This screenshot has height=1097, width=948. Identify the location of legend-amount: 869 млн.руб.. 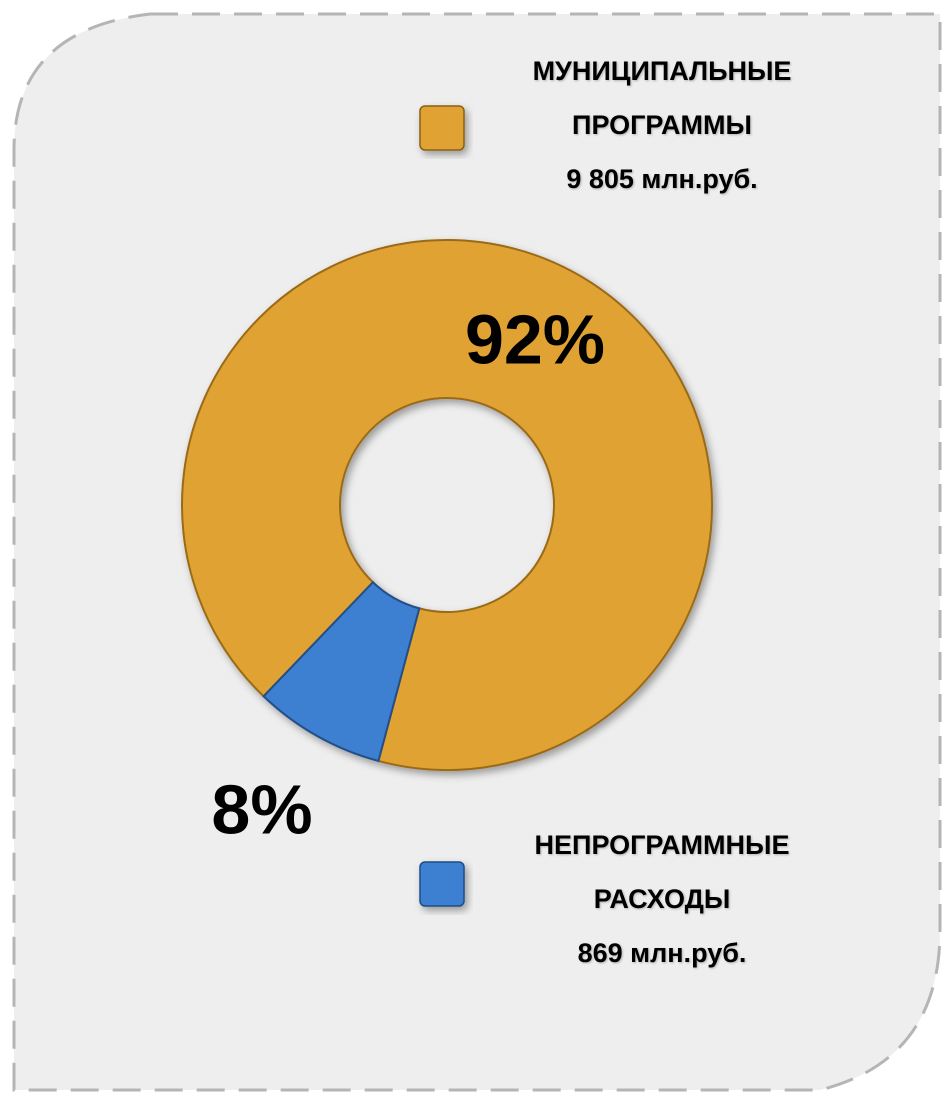
(662, 953).